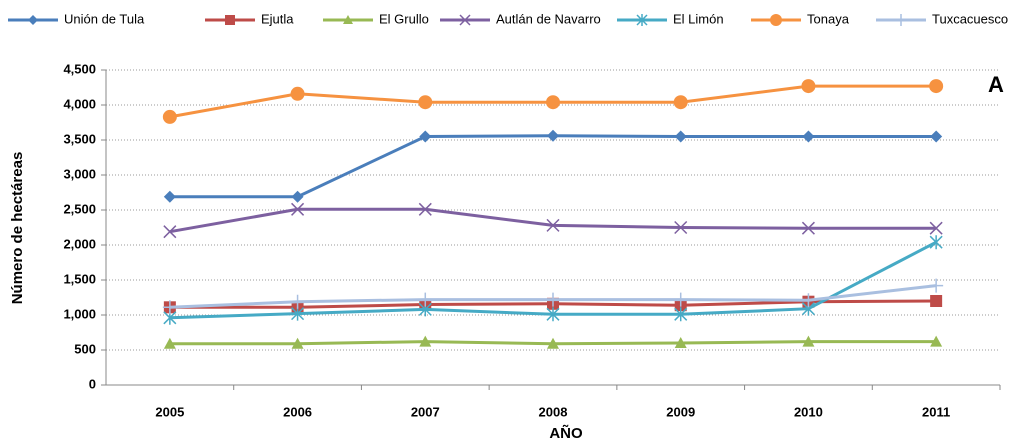  Describe the element at coordinates (680, 411) in the screenshot. I see `x-tick-label: 2009` at that location.